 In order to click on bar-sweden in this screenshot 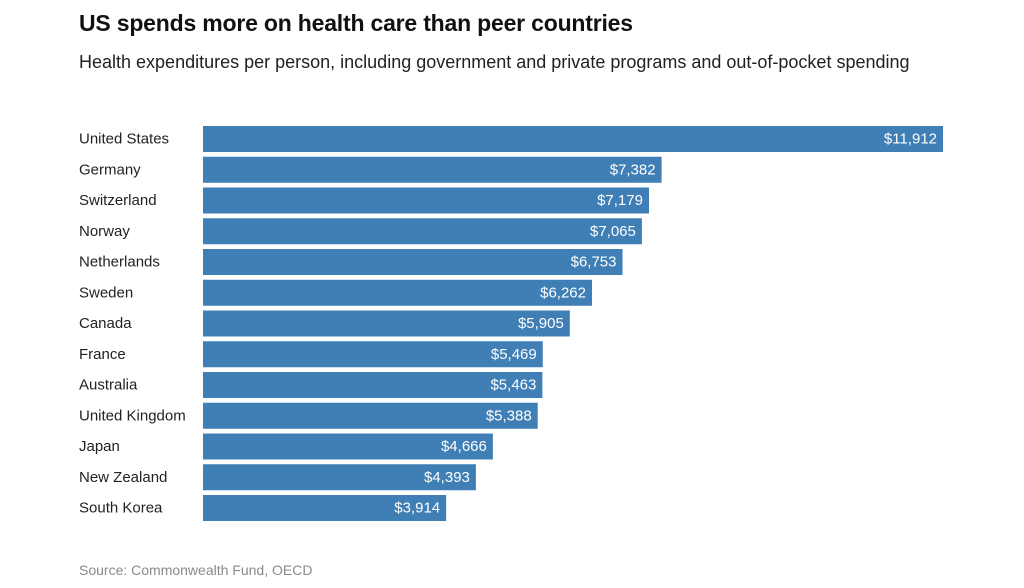, I will do `click(398, 292)`.